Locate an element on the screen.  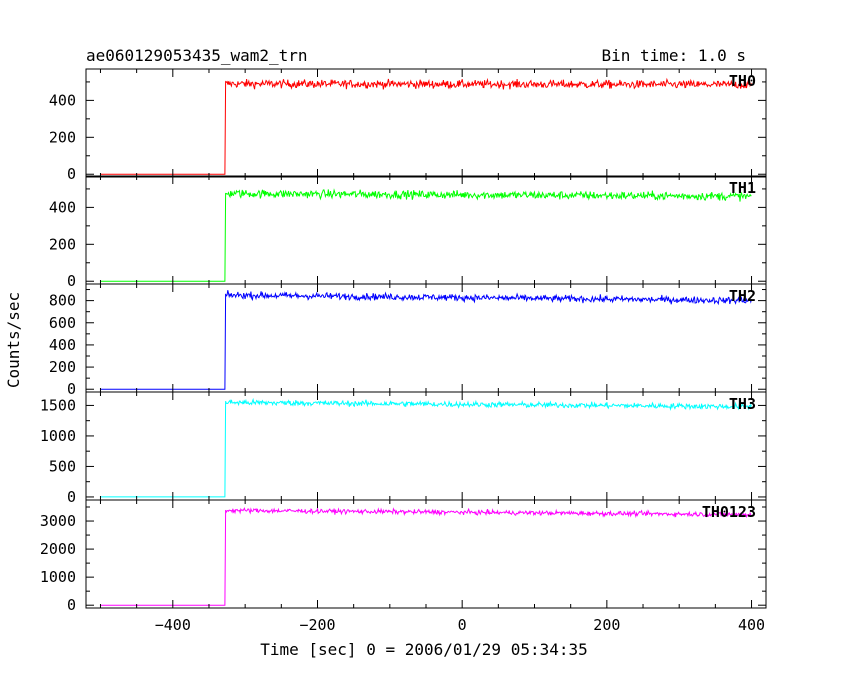
bin-time-label: Bin time: 1.0 s is located at coordinates (674, 55).